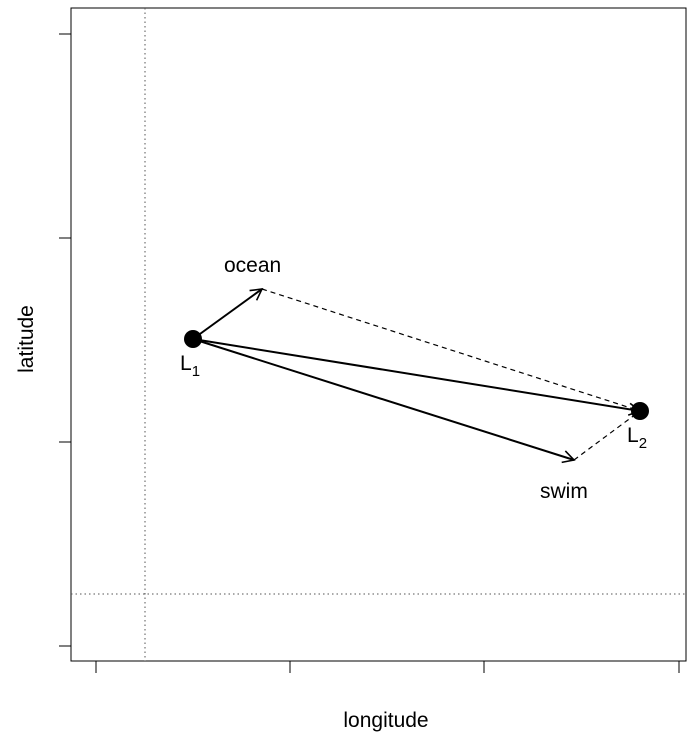  What do you see at coordinates (387, 667) in the screenshot?
I see `x-axis-ticks` at bounding box center [387, 667].